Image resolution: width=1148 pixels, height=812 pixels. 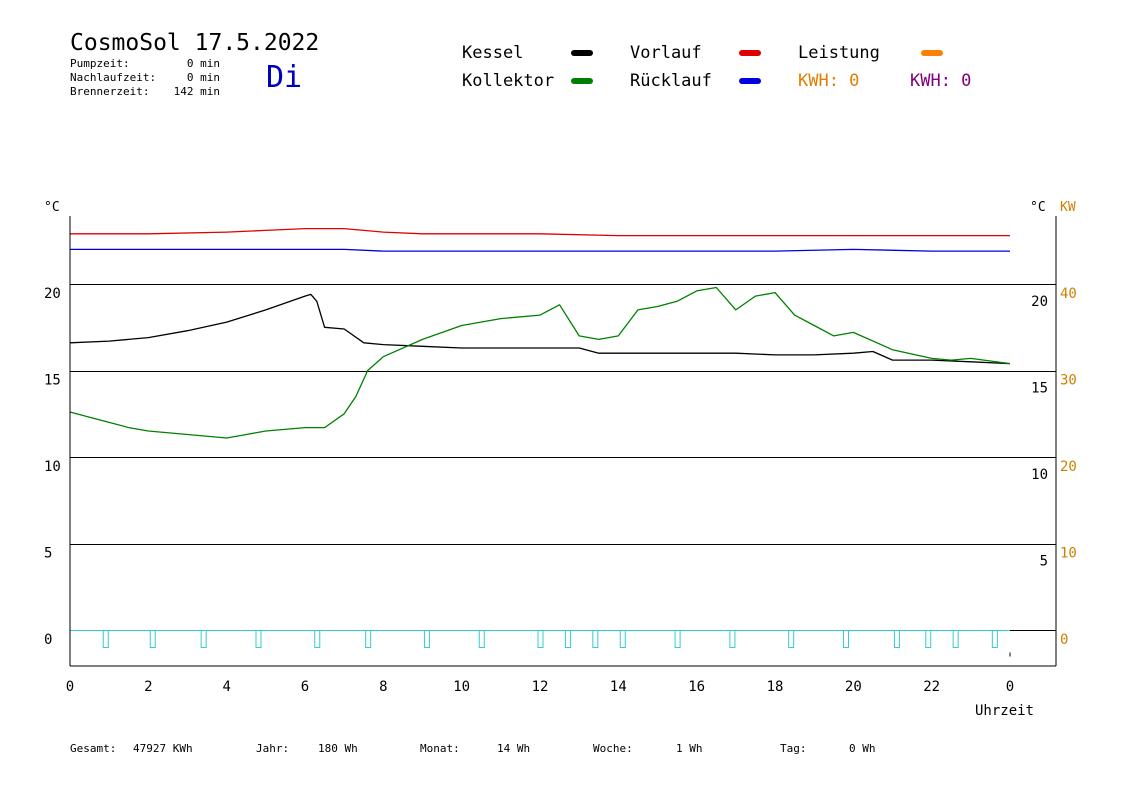 What do you see at coordinates (1068, 467) in the screenshot?
I see `kw-tick-label: 20` at bounding box center [1068, 467].